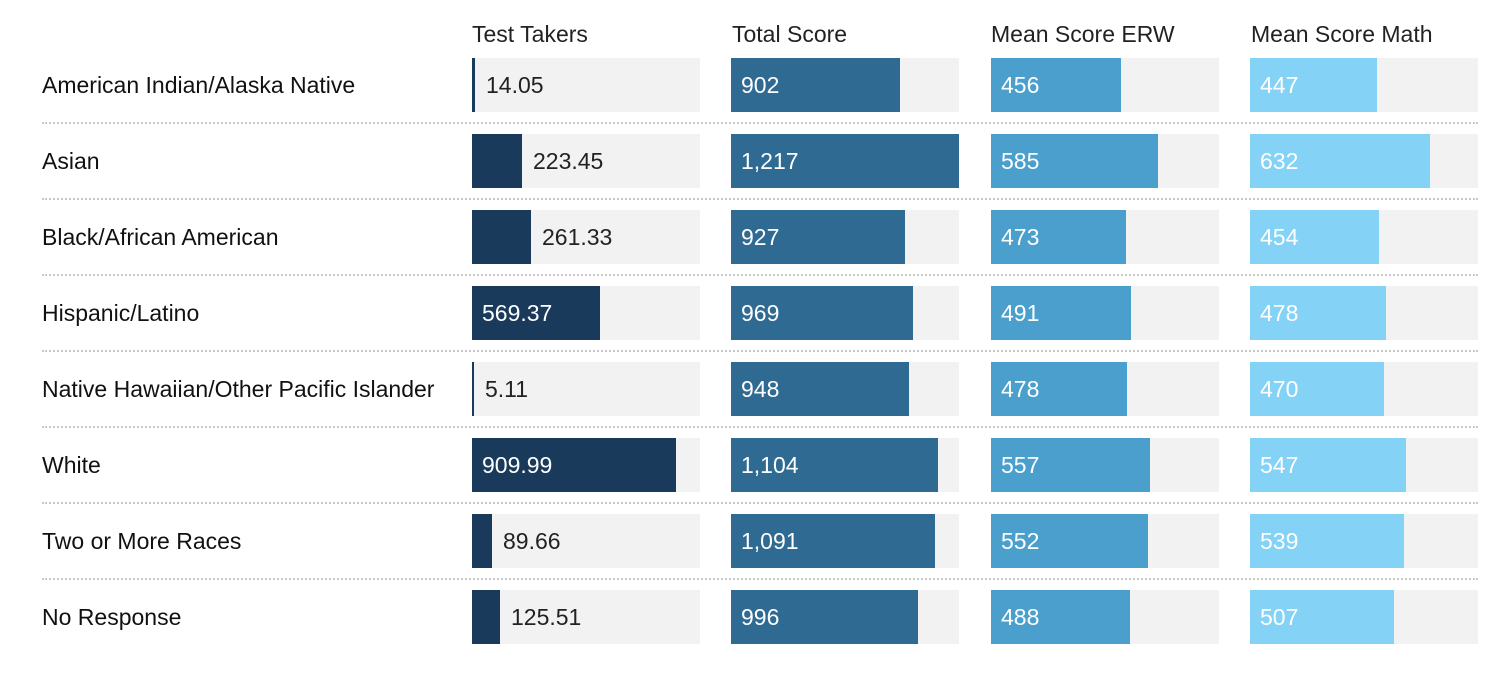 The height and width of the screenshot is (676, 1504). Describe the element at coordinates (1279, 237) in the screenshot. I see `data-label: 454` at that location.